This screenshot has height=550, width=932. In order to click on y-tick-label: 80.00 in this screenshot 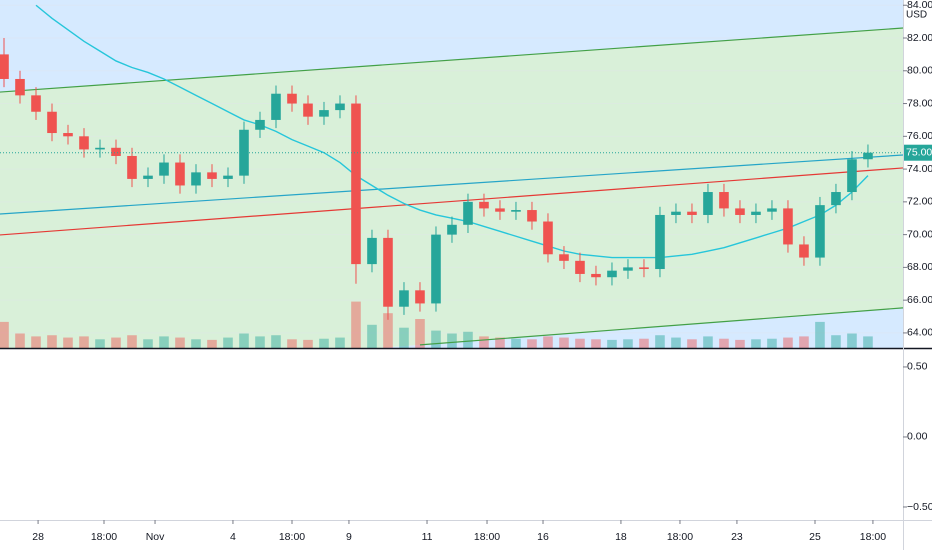, I will do `click(919, 71)`.